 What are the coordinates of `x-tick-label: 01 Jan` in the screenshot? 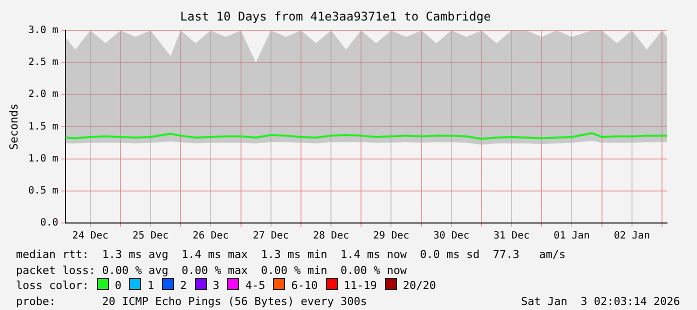 It's located at (572, 236).